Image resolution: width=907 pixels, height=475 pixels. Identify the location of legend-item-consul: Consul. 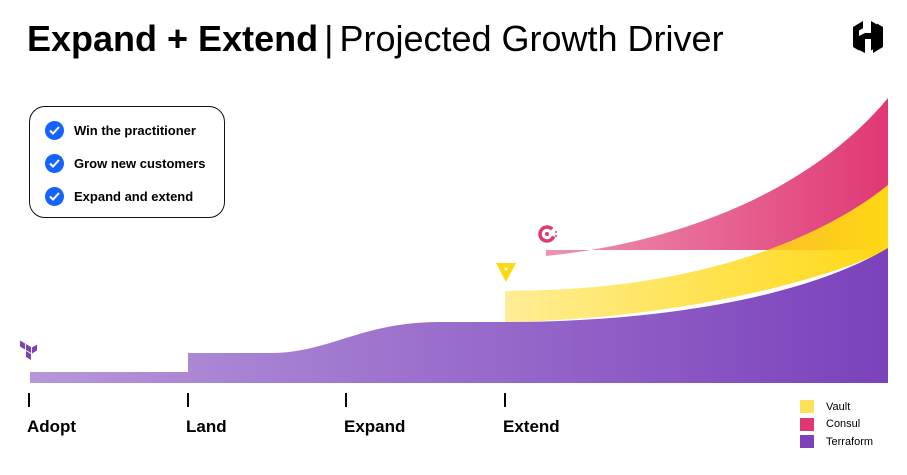
(836, 425).